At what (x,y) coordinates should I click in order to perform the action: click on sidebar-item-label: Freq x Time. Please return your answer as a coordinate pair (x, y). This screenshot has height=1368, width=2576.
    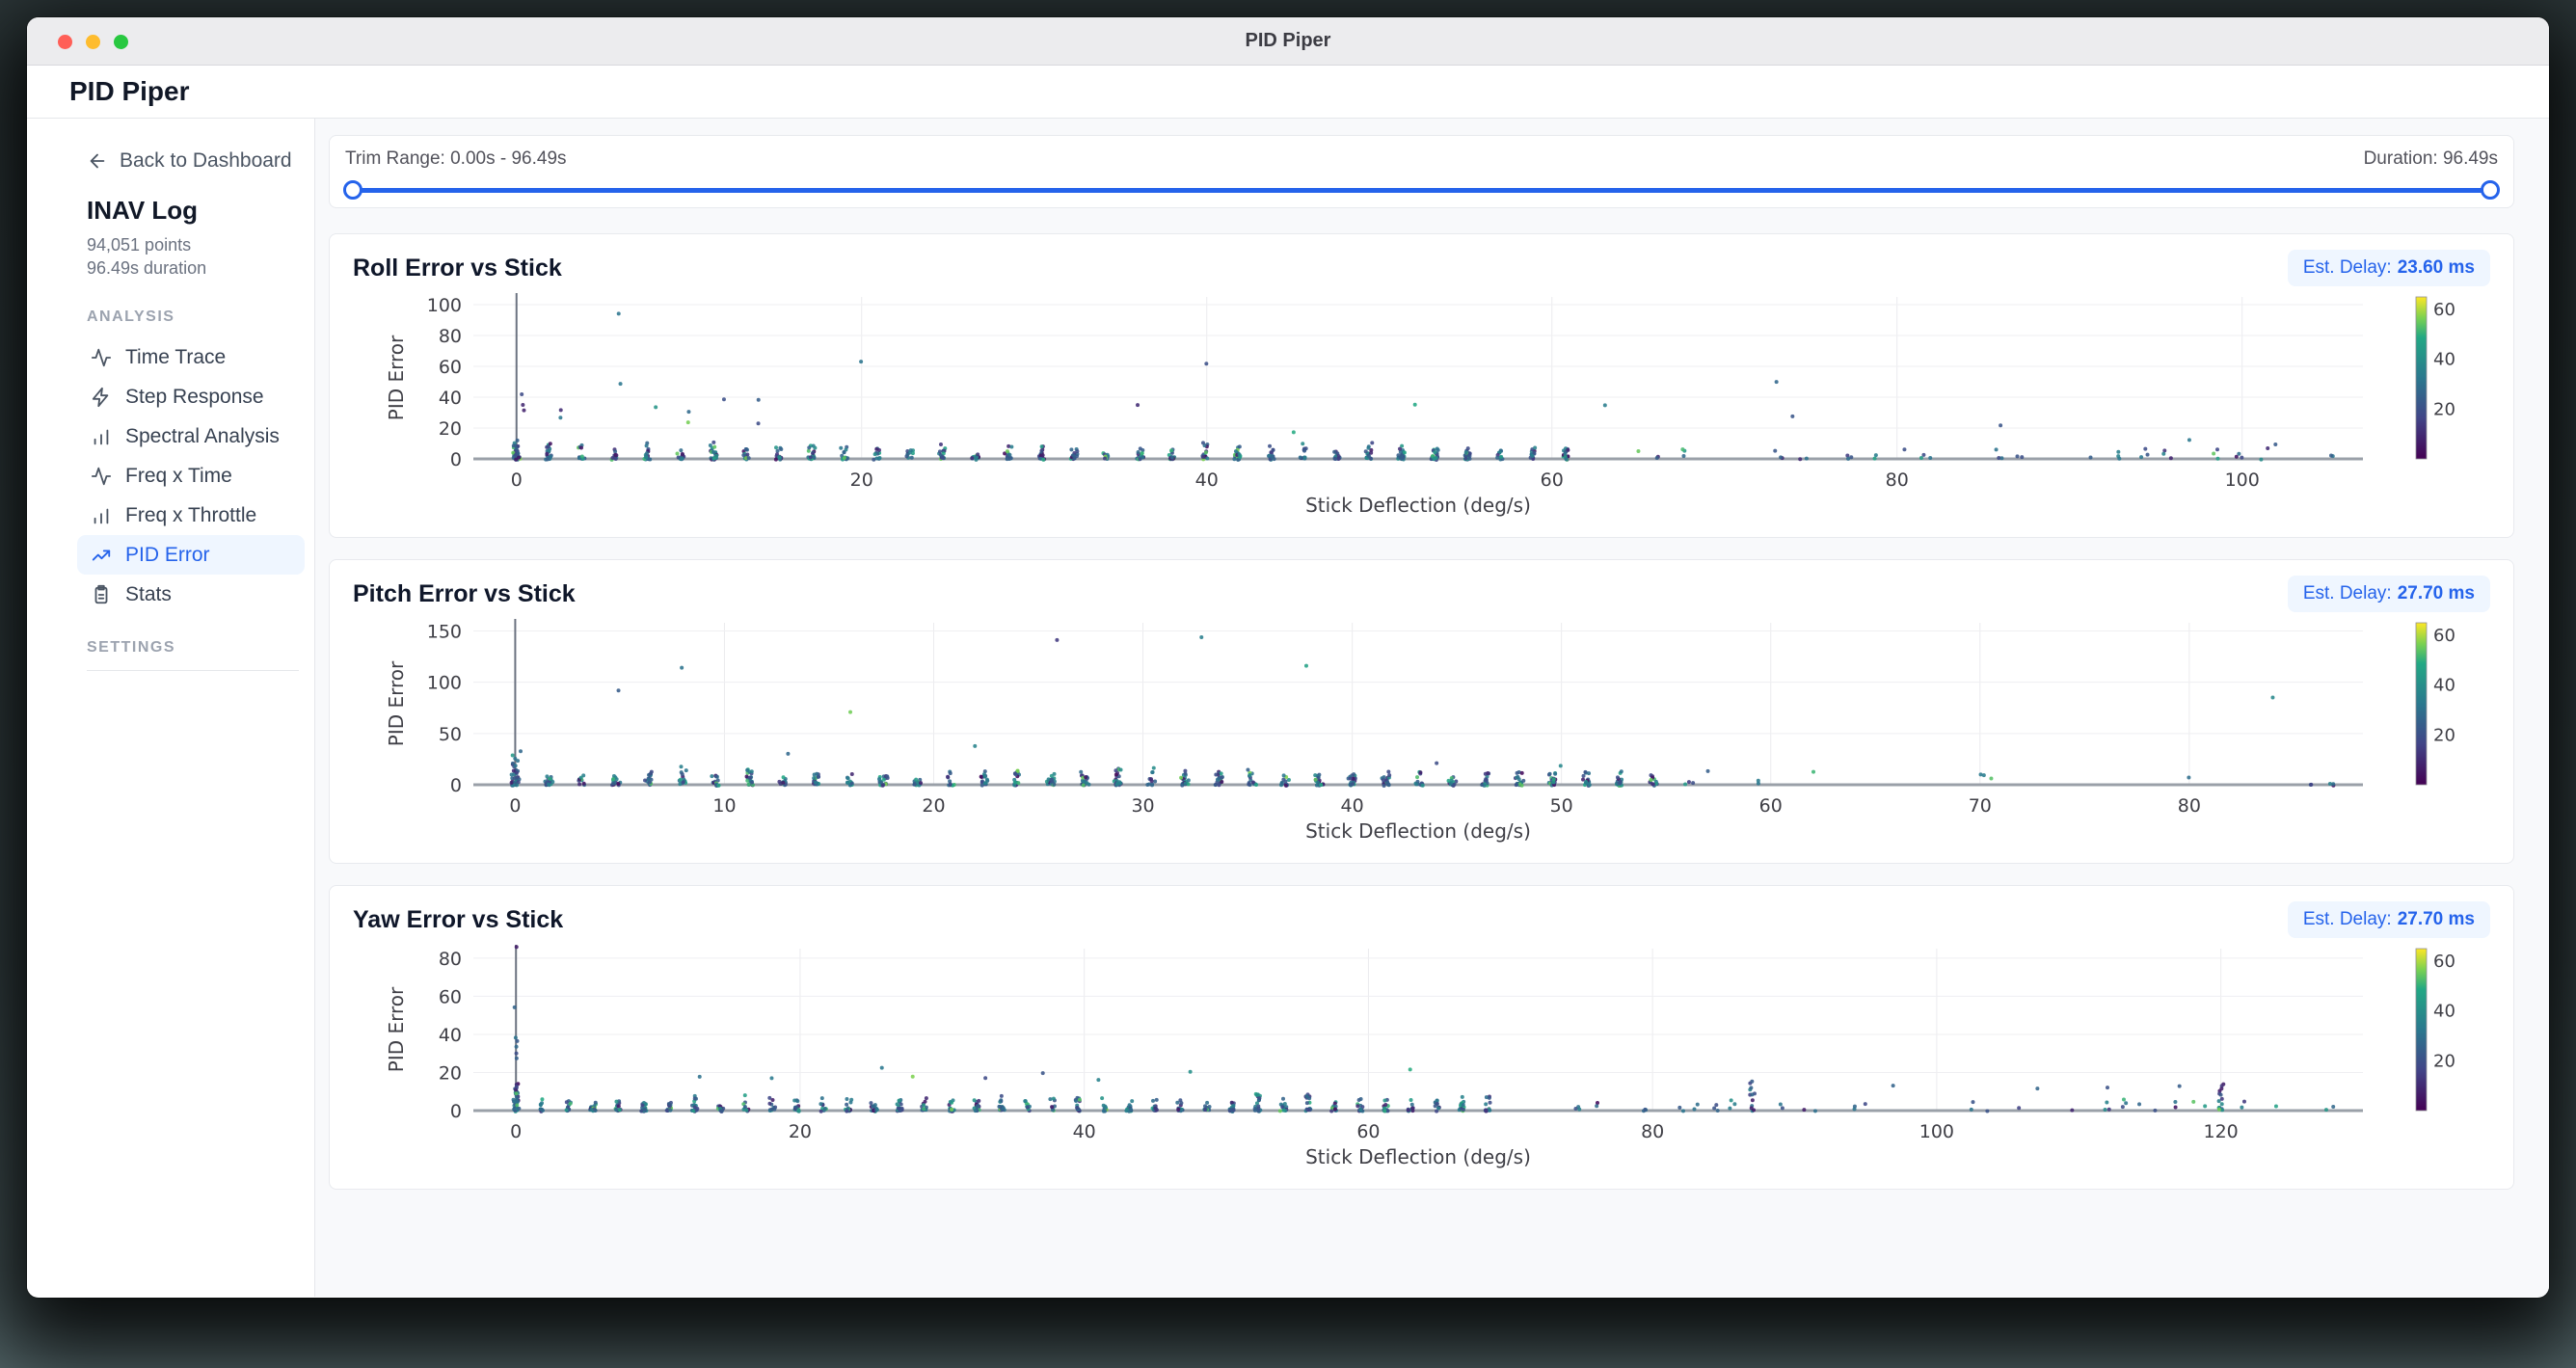
    Looking at the image, I should click on (179, 475).